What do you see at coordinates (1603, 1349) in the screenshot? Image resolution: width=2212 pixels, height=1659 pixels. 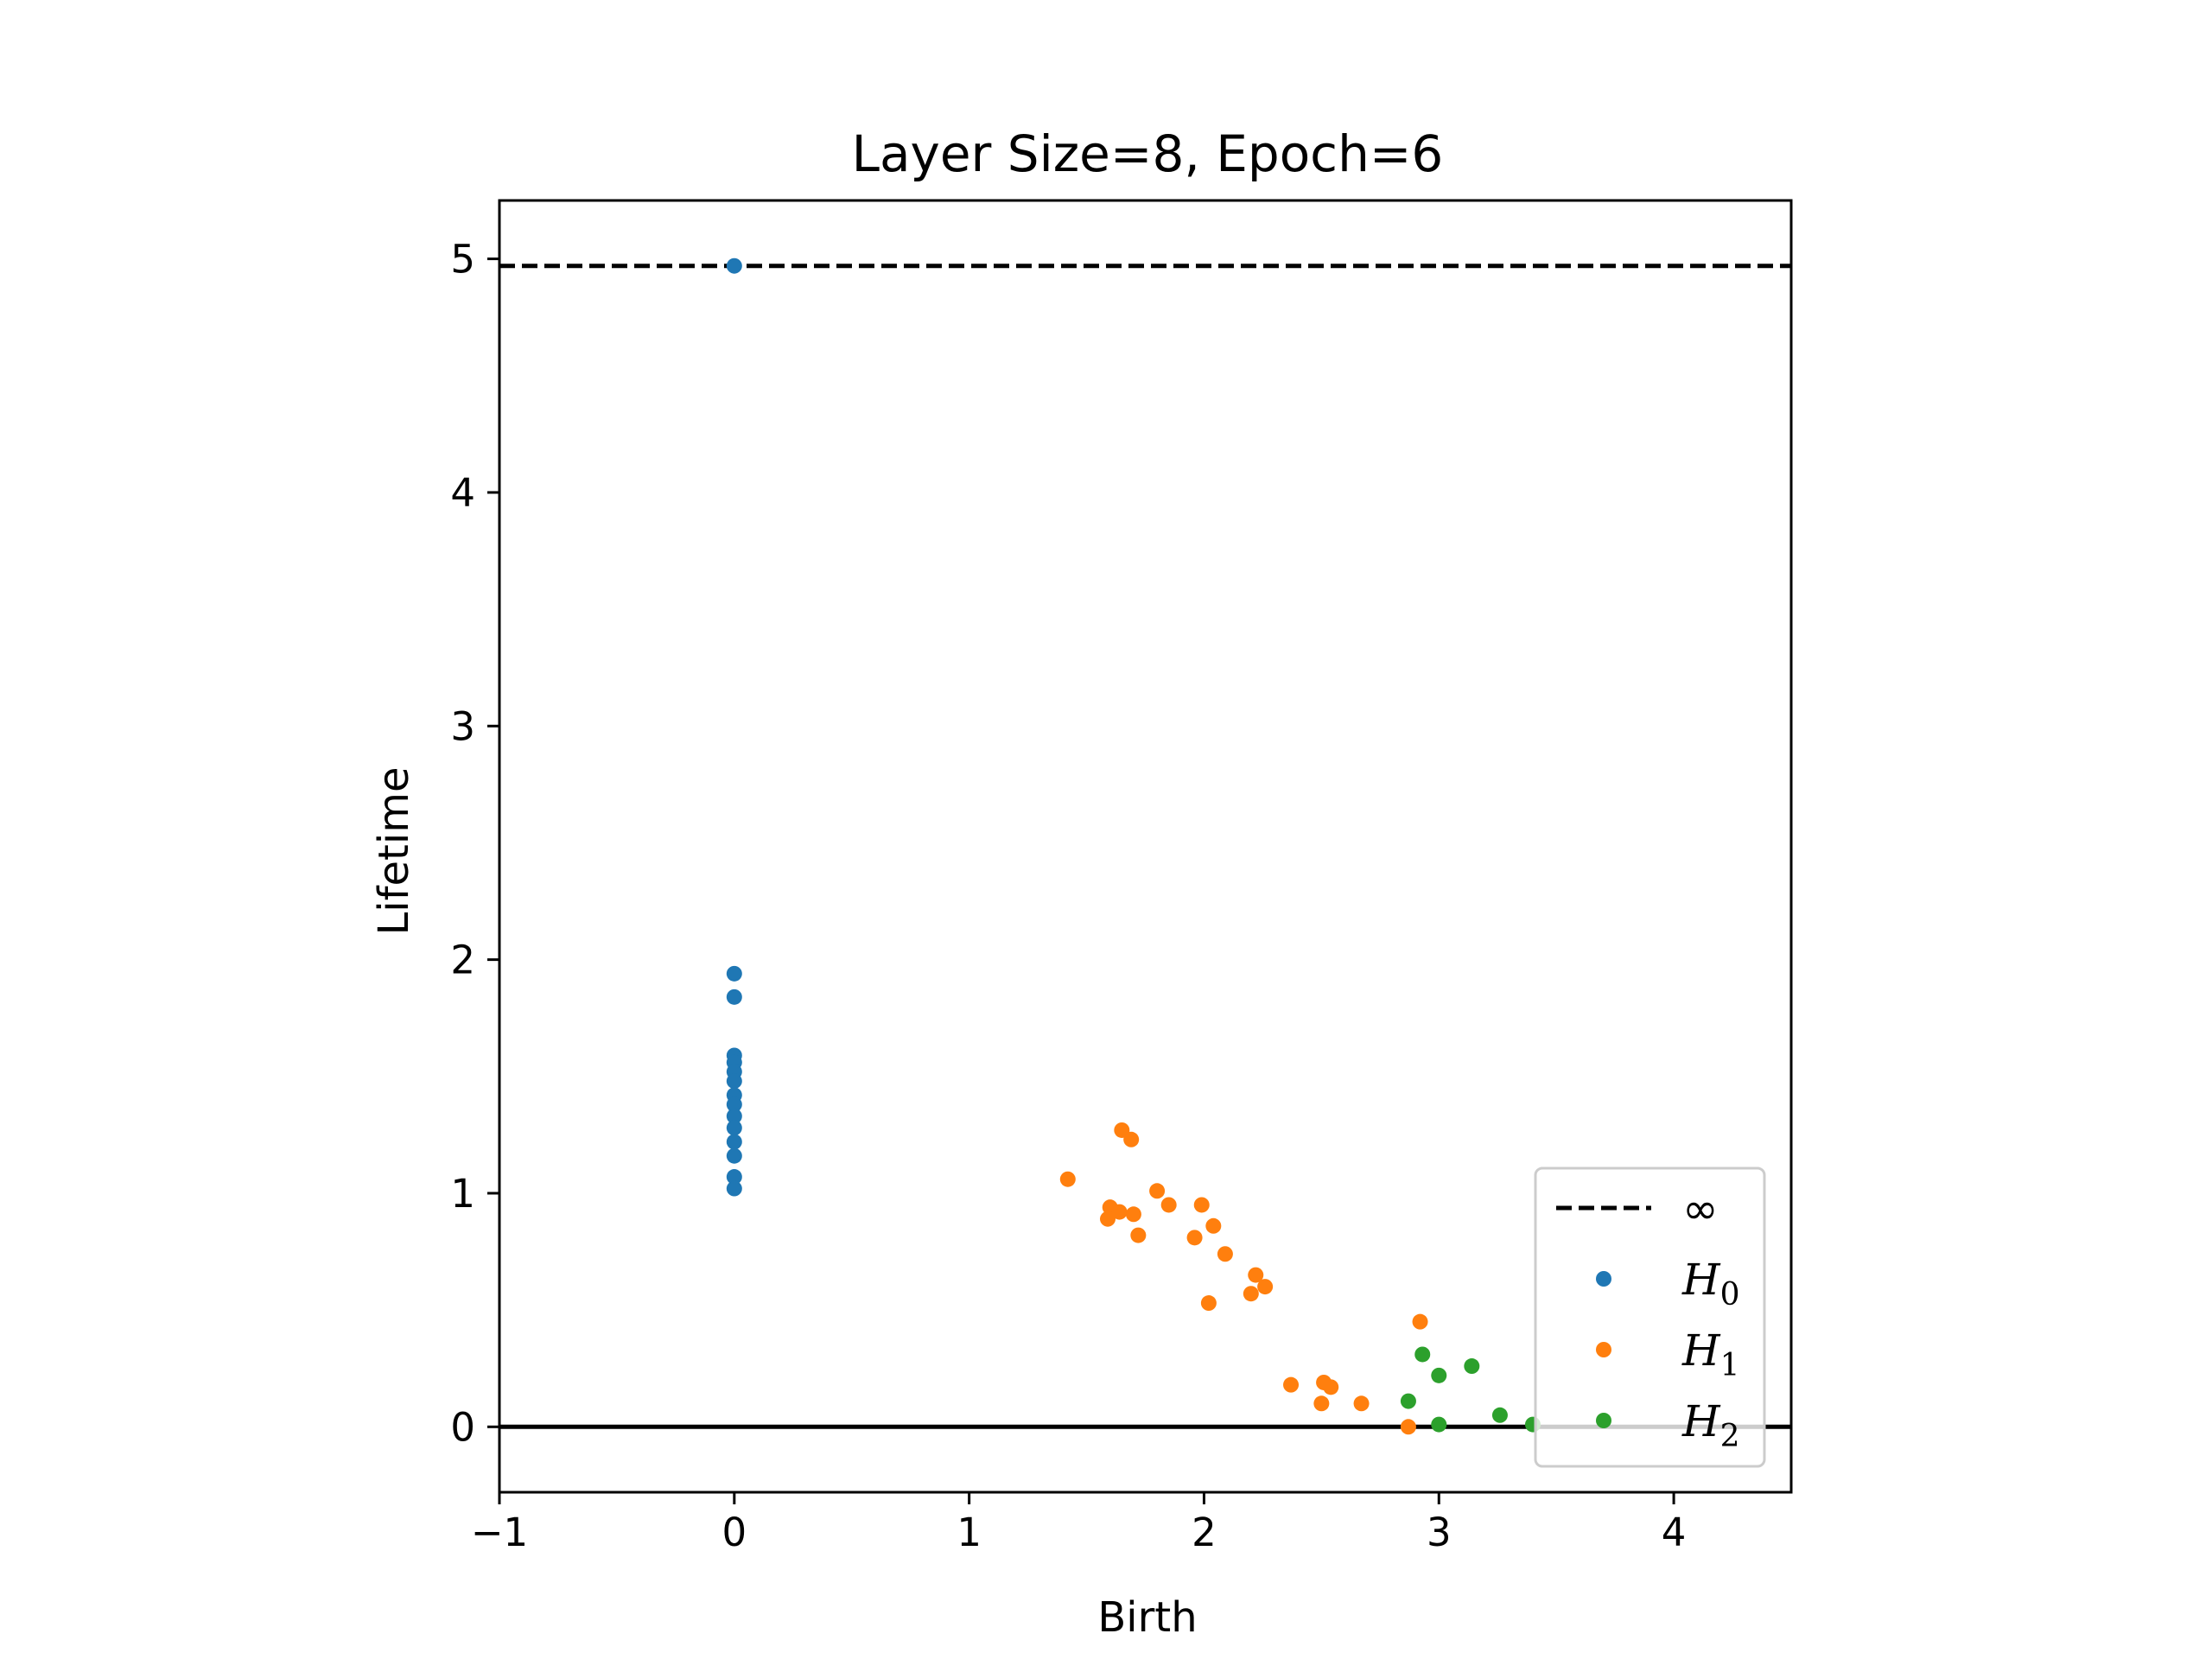 I see `legend-h1-swatch` at bounding box center [1603, 1349].